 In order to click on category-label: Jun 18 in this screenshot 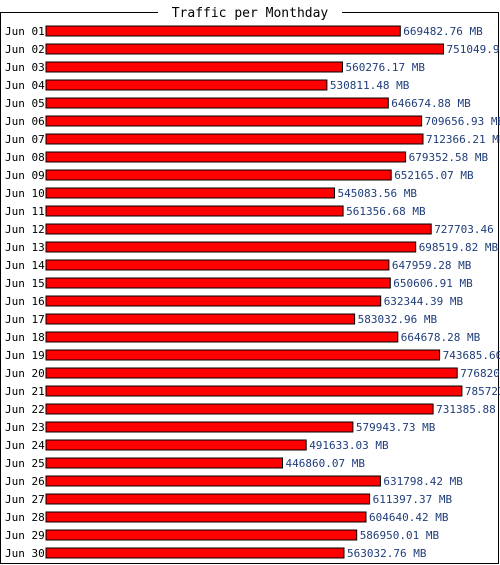, I will do `click(25, 337)`.